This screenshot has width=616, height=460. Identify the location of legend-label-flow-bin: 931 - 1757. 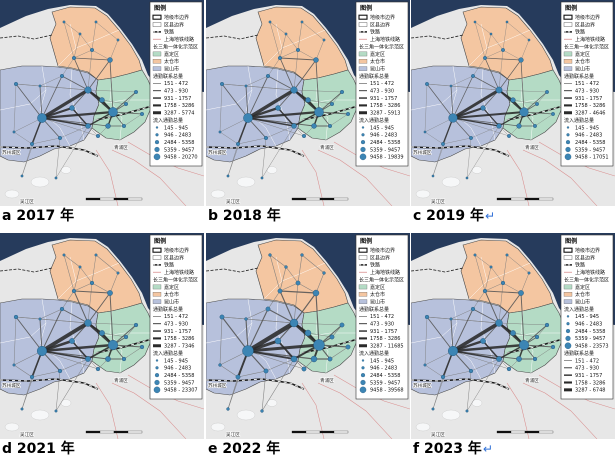
(383, 332).